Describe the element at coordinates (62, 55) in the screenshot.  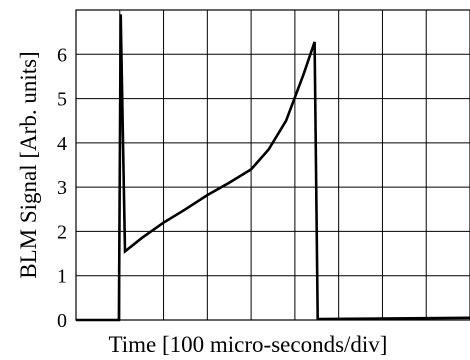
I see `y-tick-label: 6` at that location.